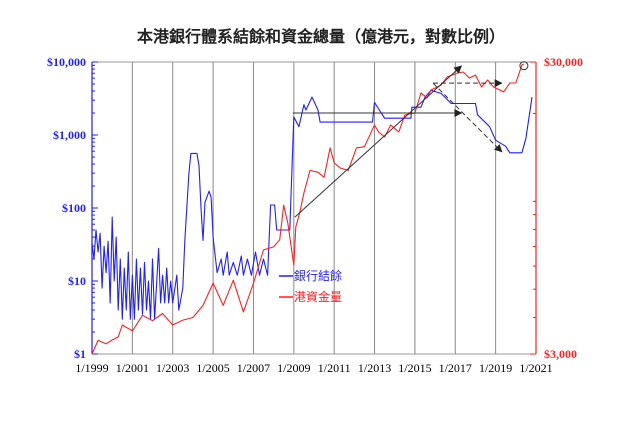 Image resolution: width=643 pixels, height=436 pixels. Describe the element at coordinates (560, 354) in the screenshot. I see `right-y-tick-label: $3,000` at that location.